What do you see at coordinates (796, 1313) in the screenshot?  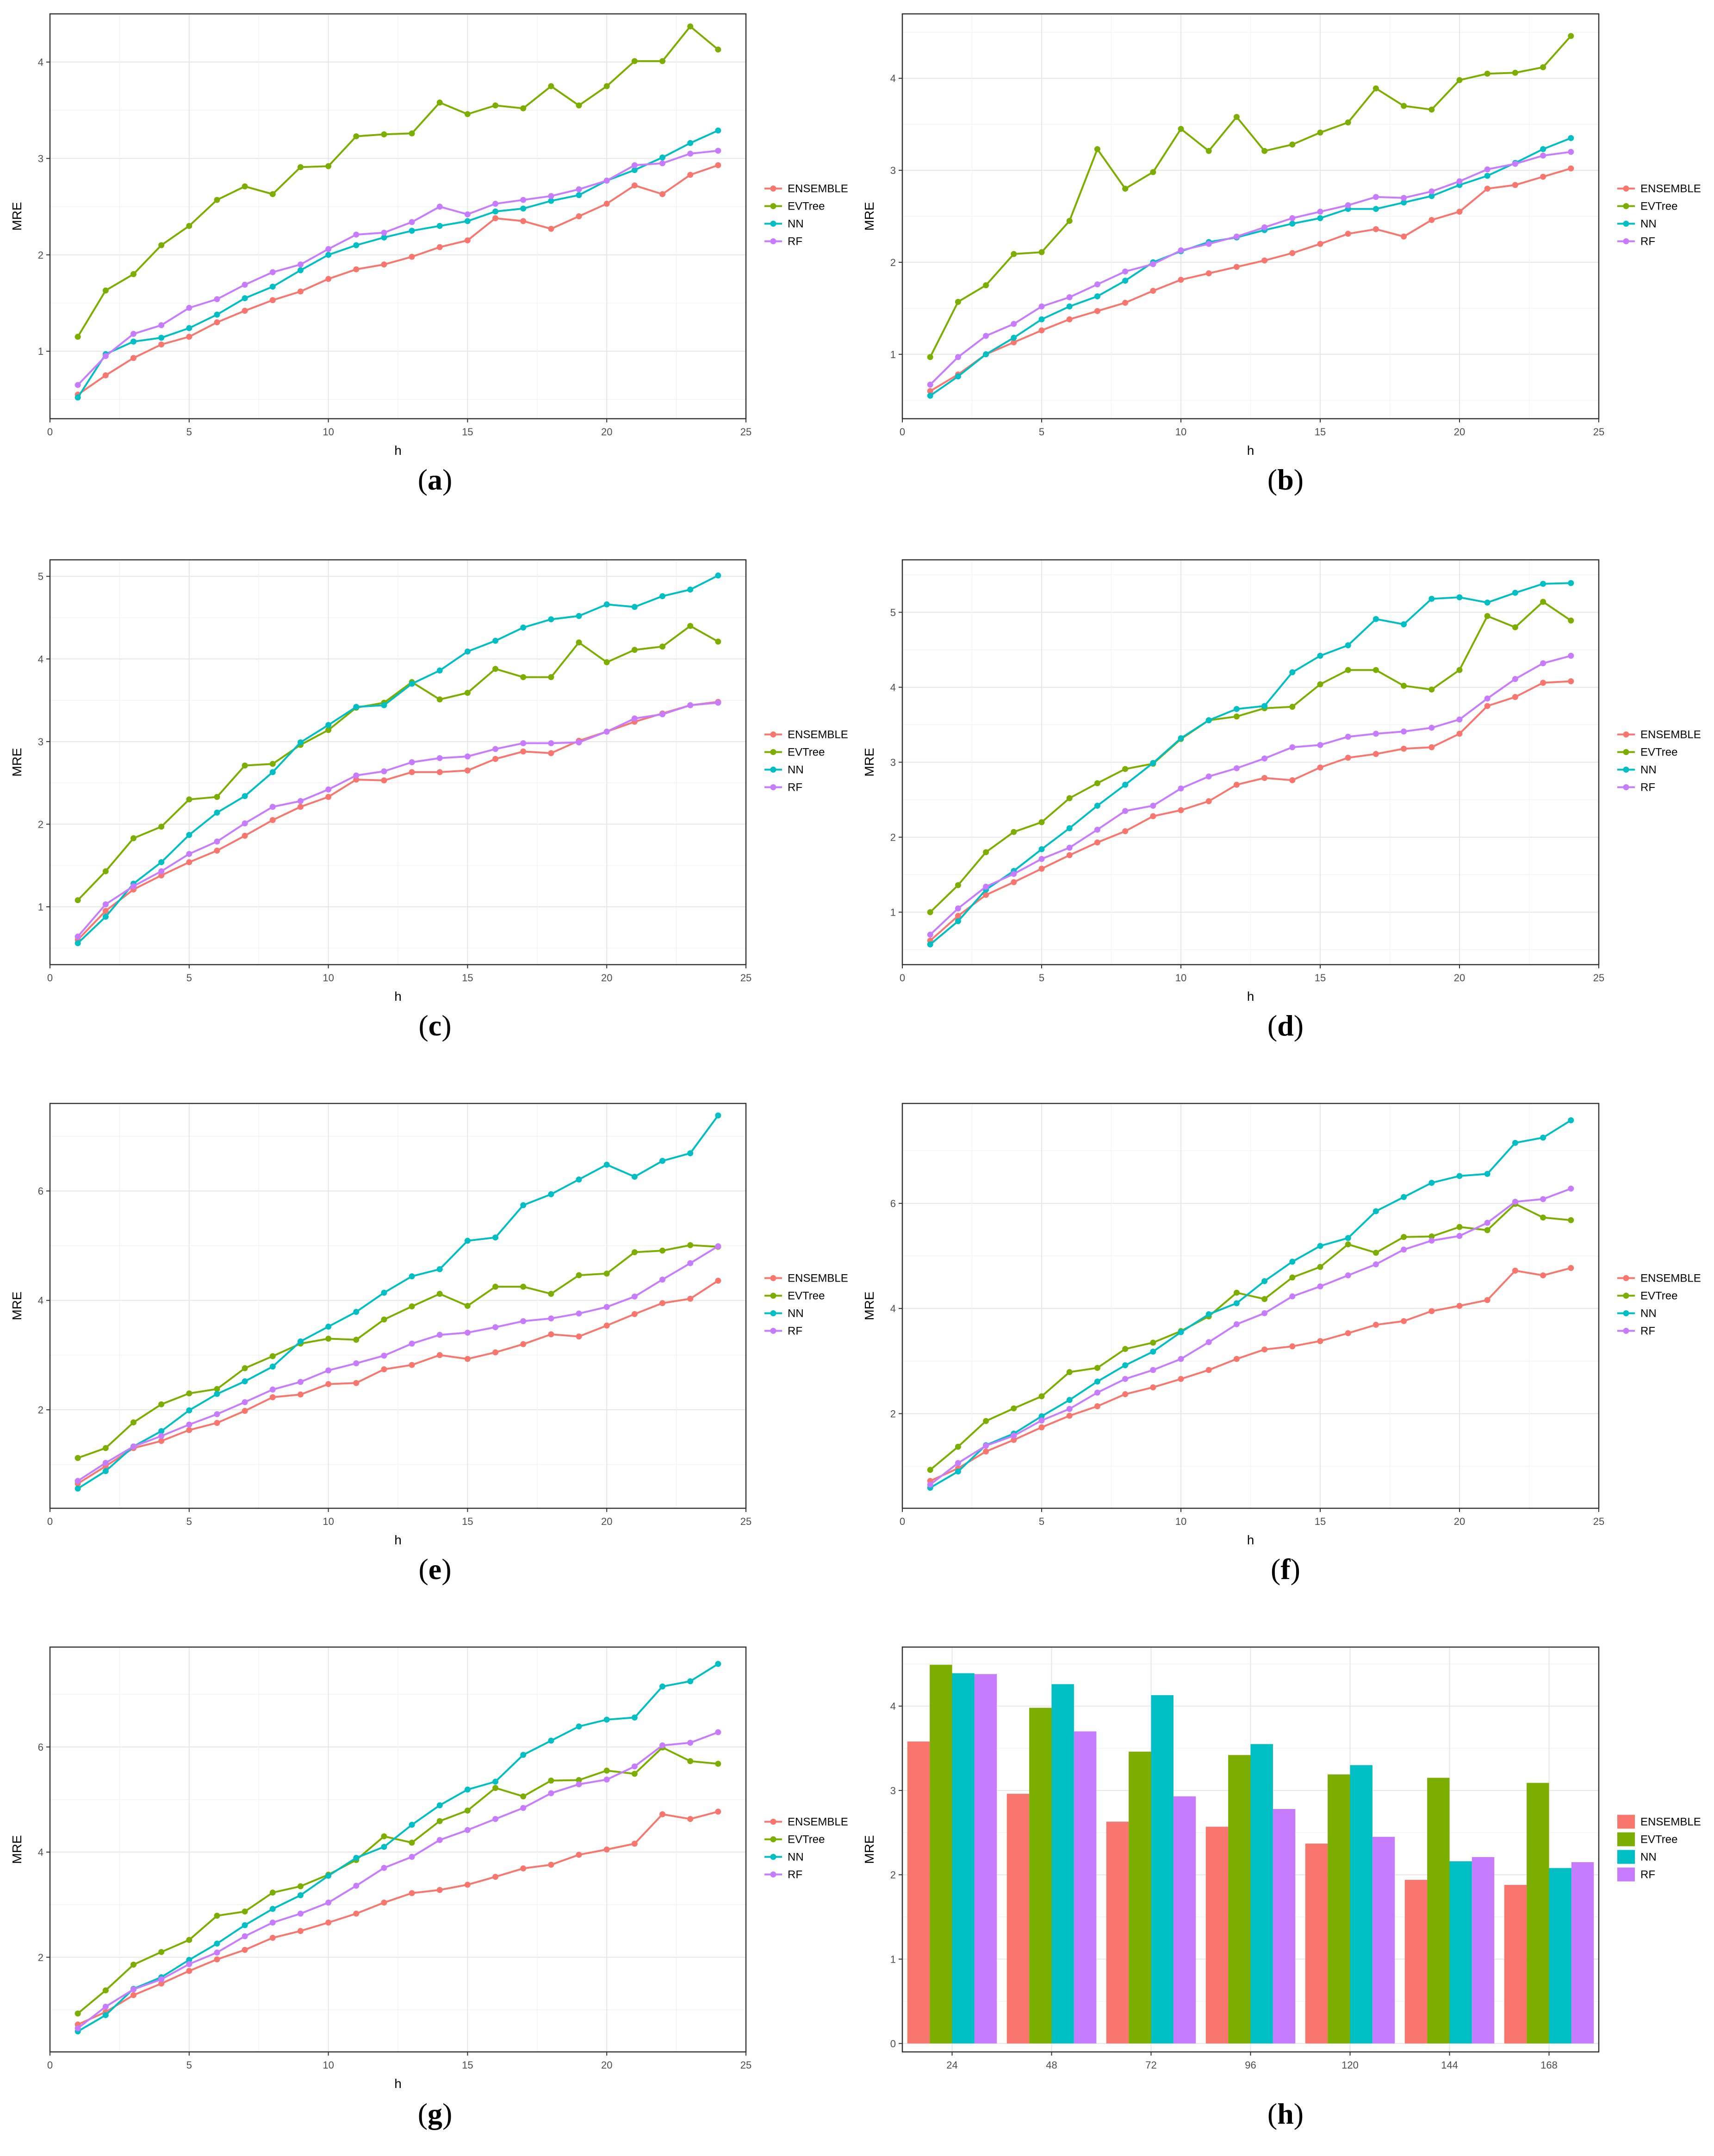 I see `legend-label: NN` at bounding box center [796, 1313].